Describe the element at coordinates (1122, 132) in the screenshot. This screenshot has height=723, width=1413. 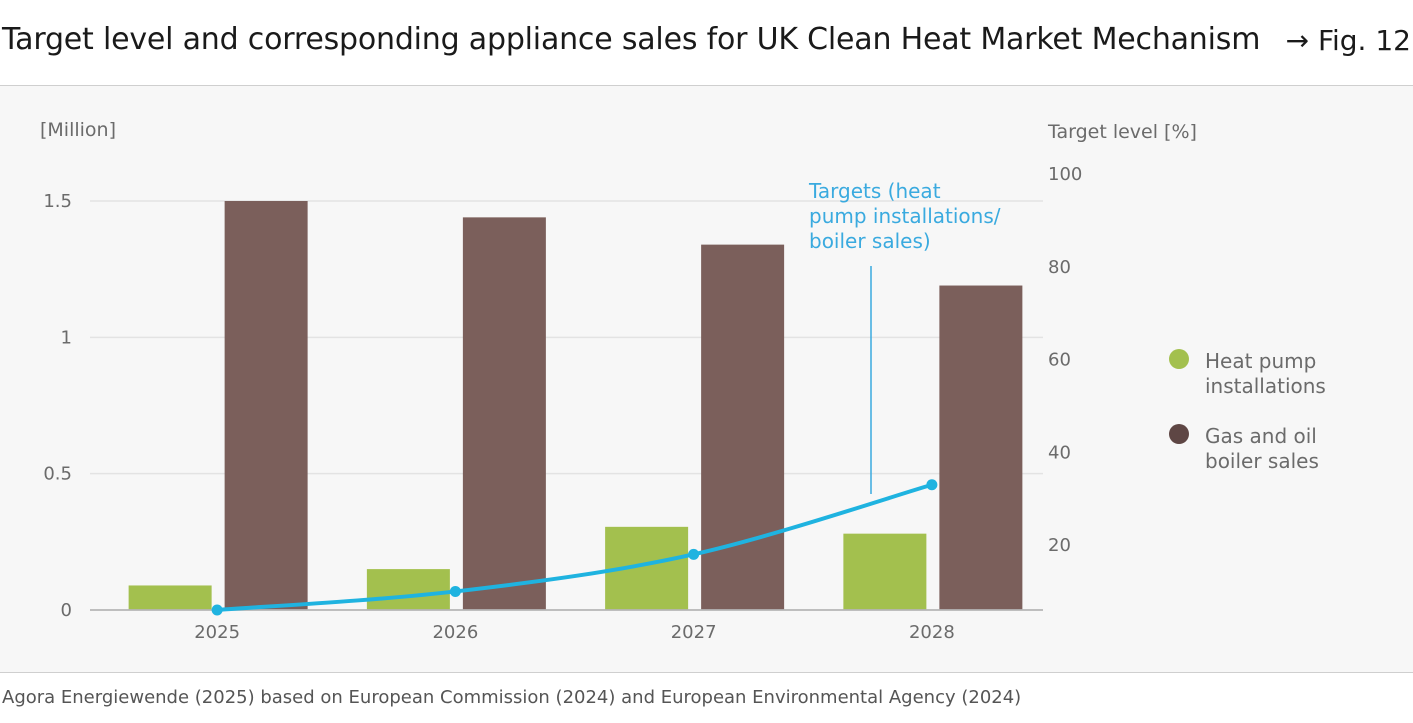
I see `right-axis-title: Target level [%]` at that location.